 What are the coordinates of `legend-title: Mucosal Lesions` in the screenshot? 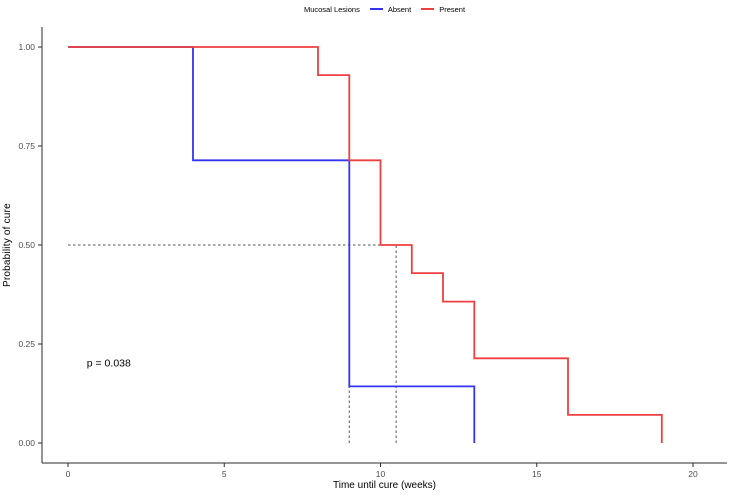 It's located at (331, 9).